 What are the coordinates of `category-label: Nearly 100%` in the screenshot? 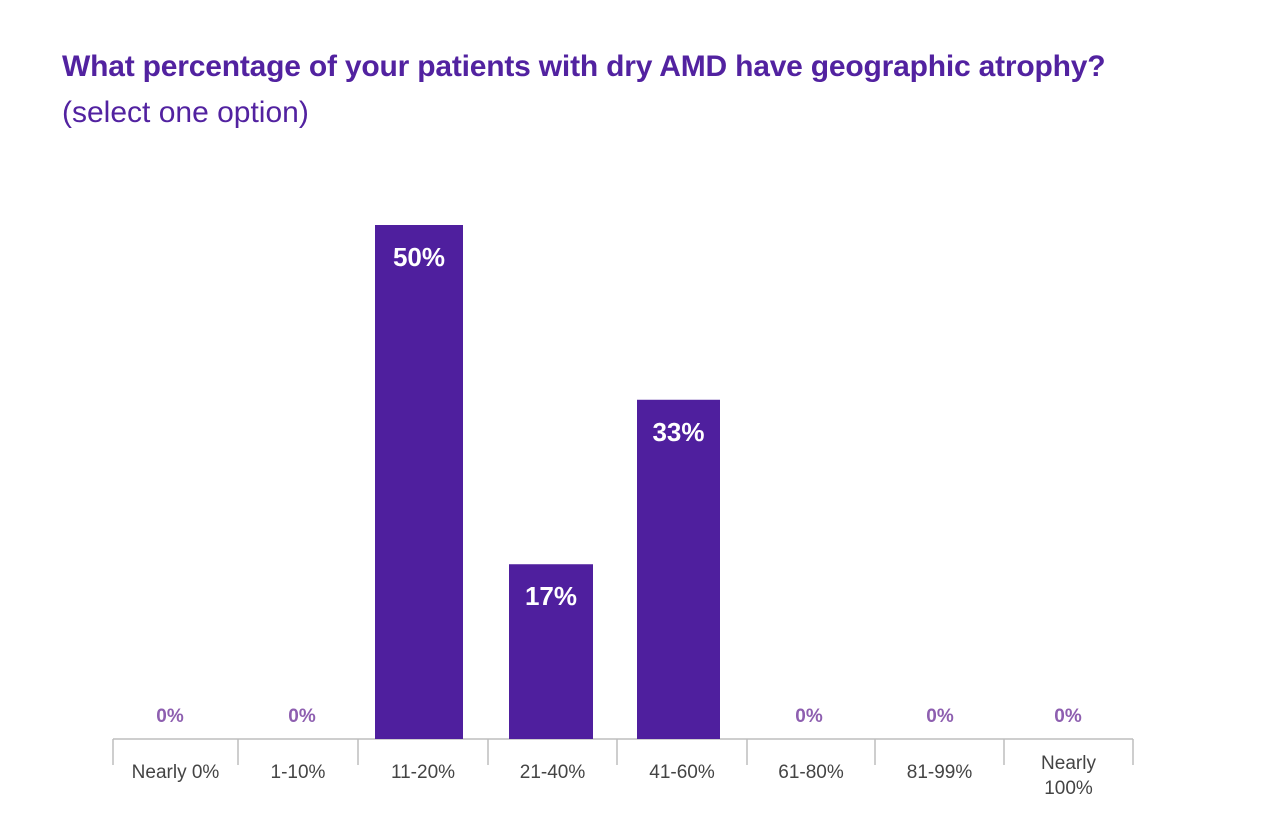 It's located at (1068, 776).